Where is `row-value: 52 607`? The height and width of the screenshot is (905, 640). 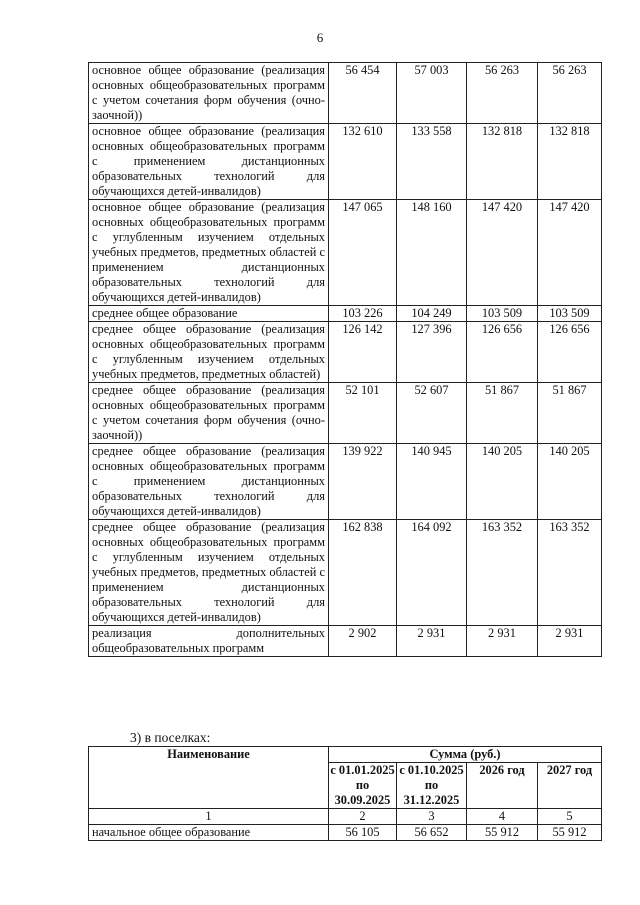
row-value: 52 607 is located at coordinates (431, 413).